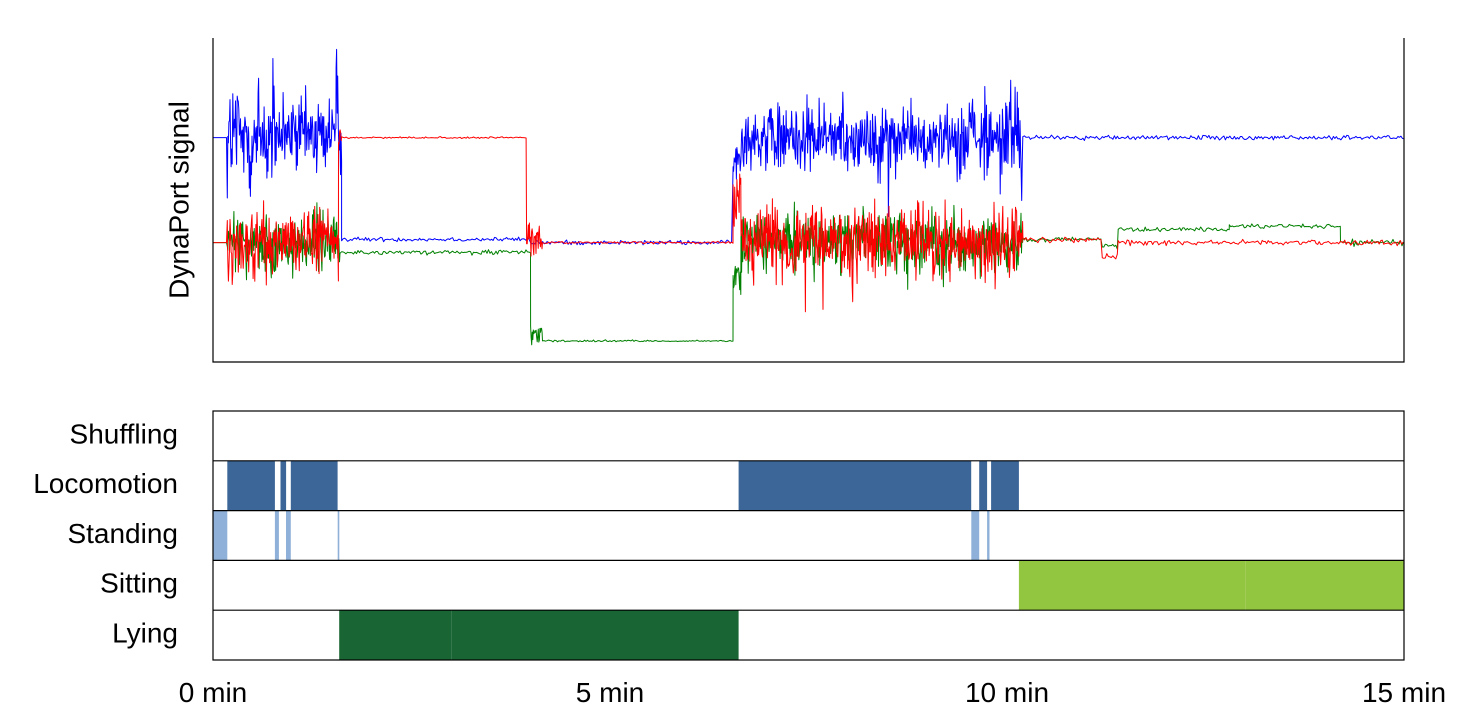 The image size is (1471, 714). What do you see at coordinates (1404, 692) in the screenshot?
I see `x-tick-label-15: 15 min` at bounding box center [1404, 692].